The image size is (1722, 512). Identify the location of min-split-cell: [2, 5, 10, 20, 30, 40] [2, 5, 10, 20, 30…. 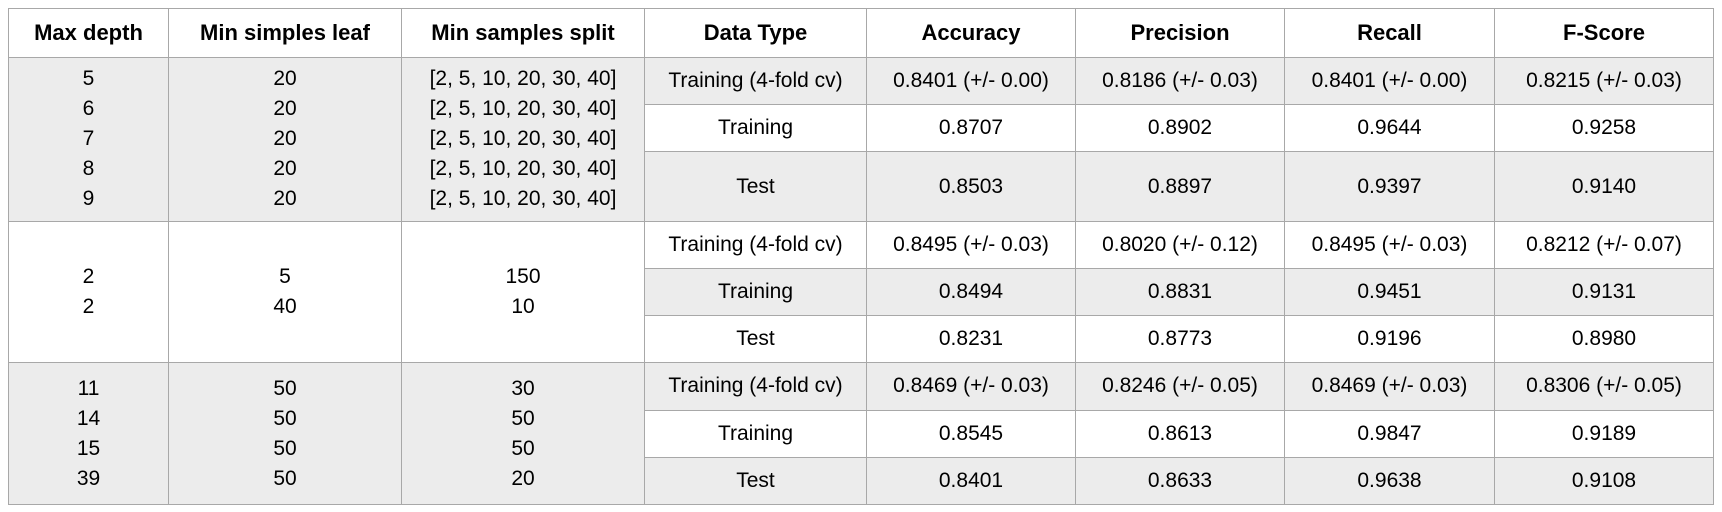
(523, 139).